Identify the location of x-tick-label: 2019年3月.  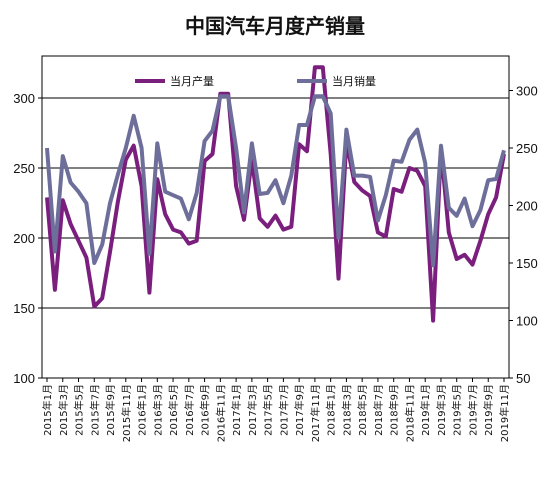
(441, 410).